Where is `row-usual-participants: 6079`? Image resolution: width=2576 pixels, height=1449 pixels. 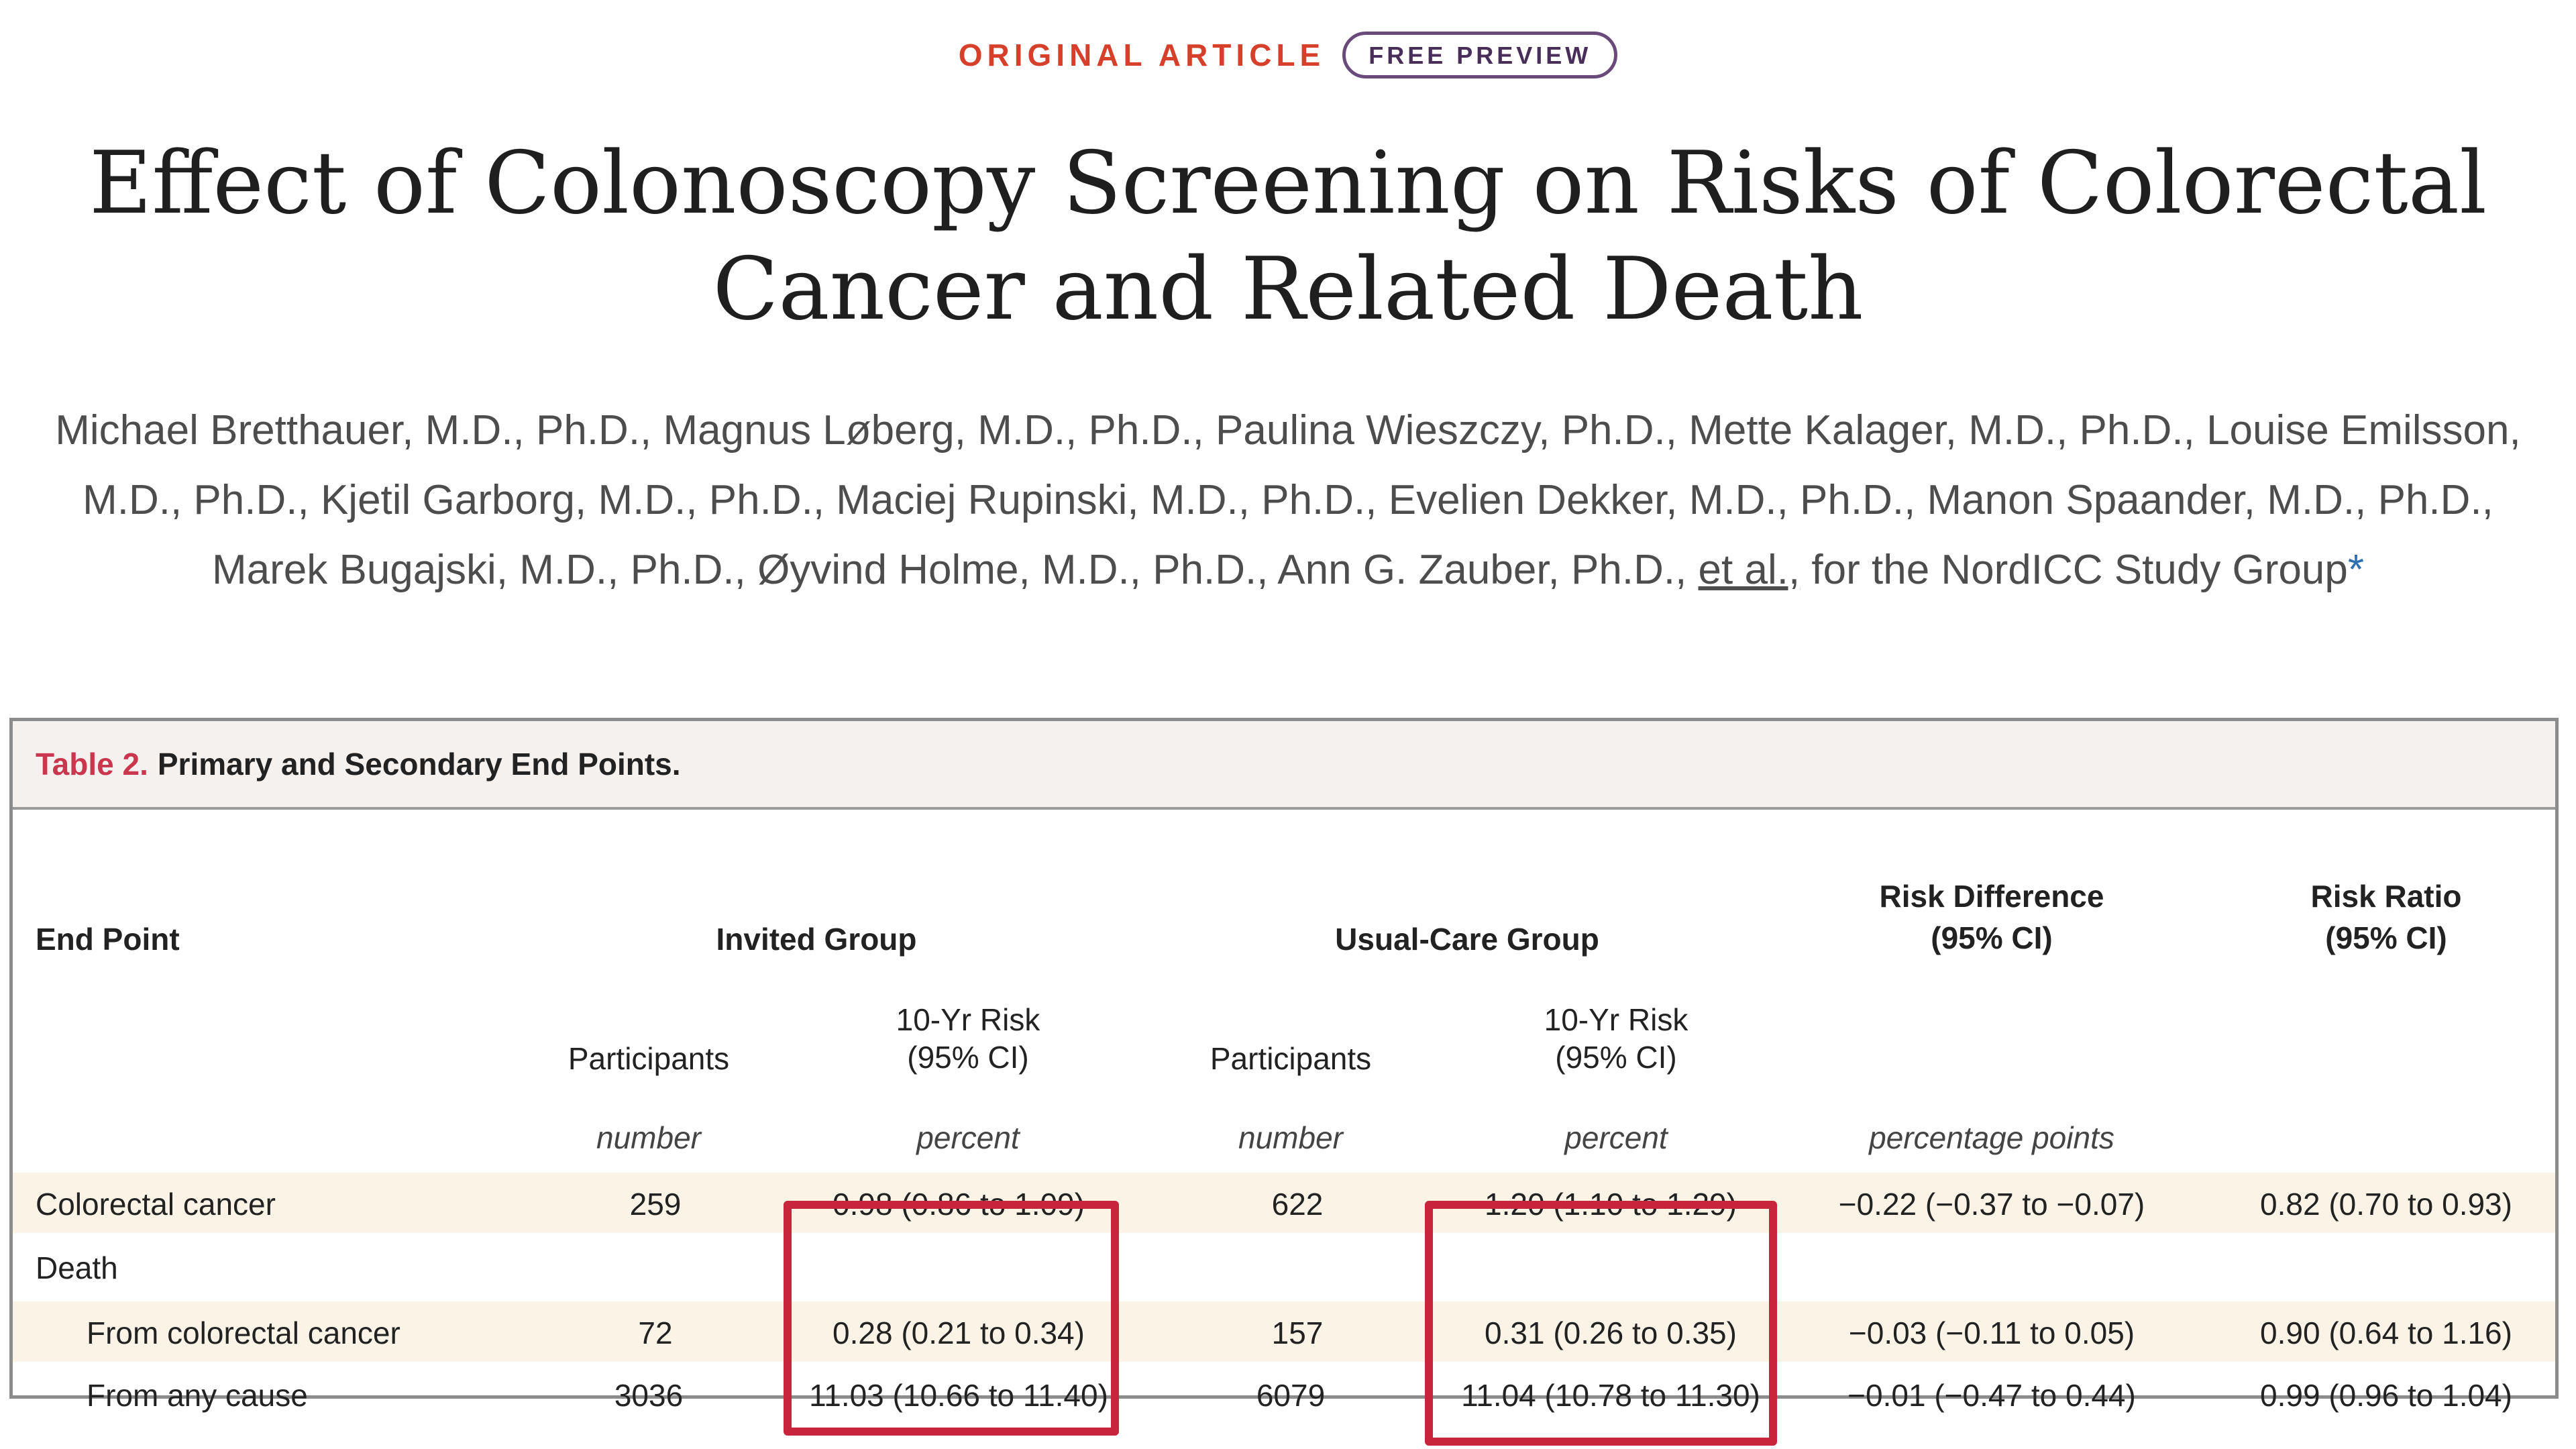 row-usual-participants: 6079 is located at coordinates (1291, 1395).